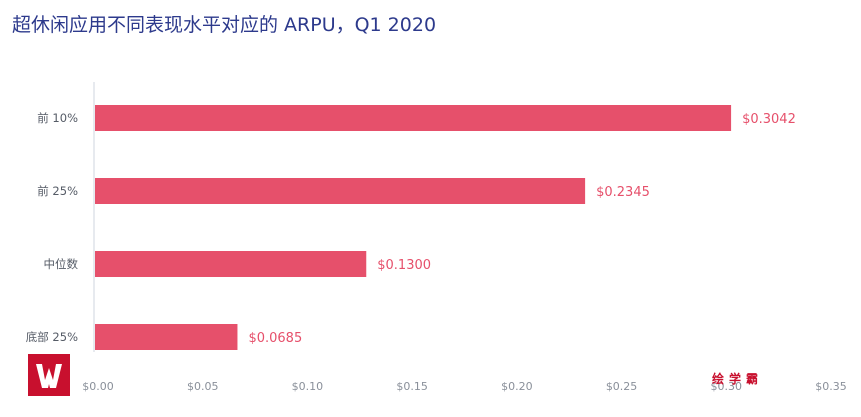 Image resolution: width=861 pixels, height=417 pixels. What do you see at coordinates (831, 386) in the screenshot?
I see `x-tick-label: $0.35` at bounding box center [831, 386].